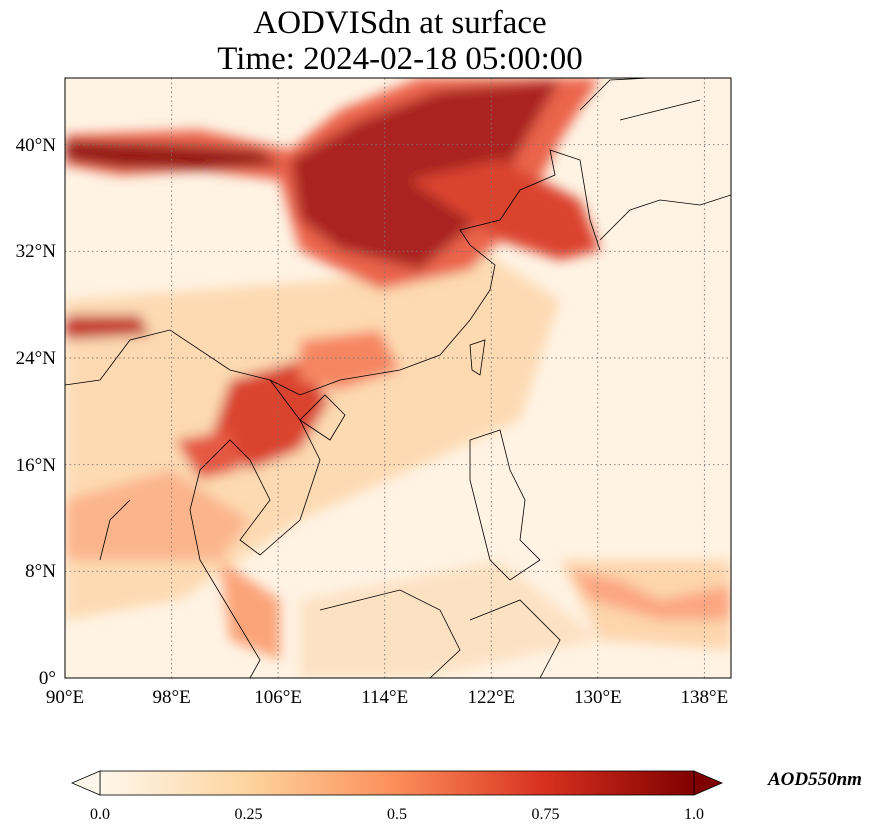  Describe the element at coordinates (36, 465) in the screenshot. I see `lat-tick: 16°N` at that location.